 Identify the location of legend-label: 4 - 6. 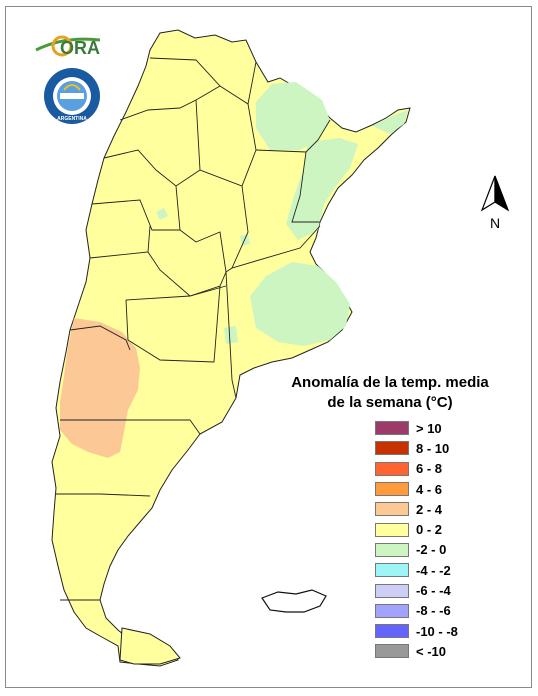
(429, 489).